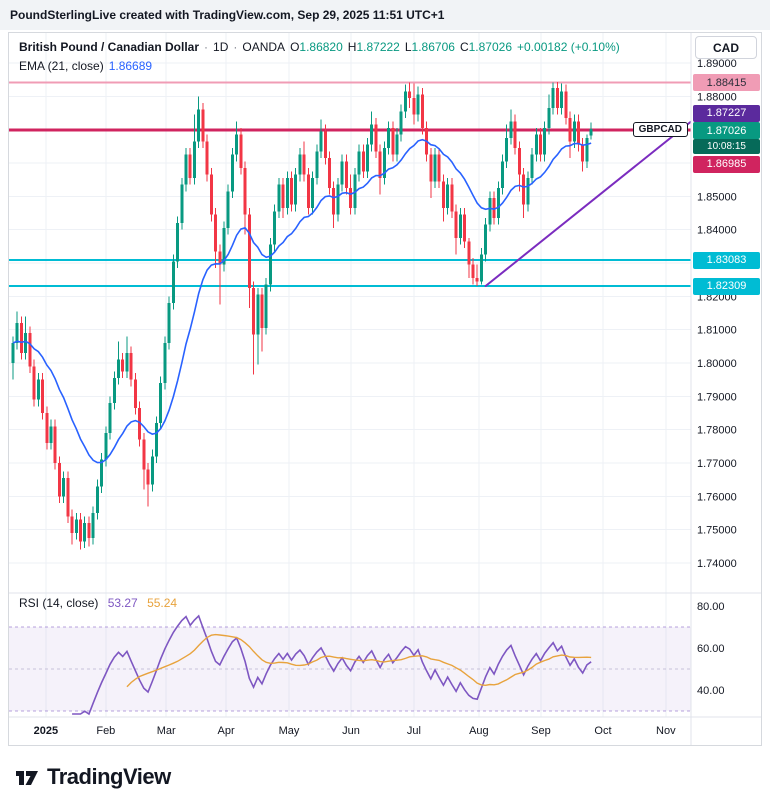 The width and height of the screenshot is (770, 806). I want to click on rsi-line, so click(332, 665).